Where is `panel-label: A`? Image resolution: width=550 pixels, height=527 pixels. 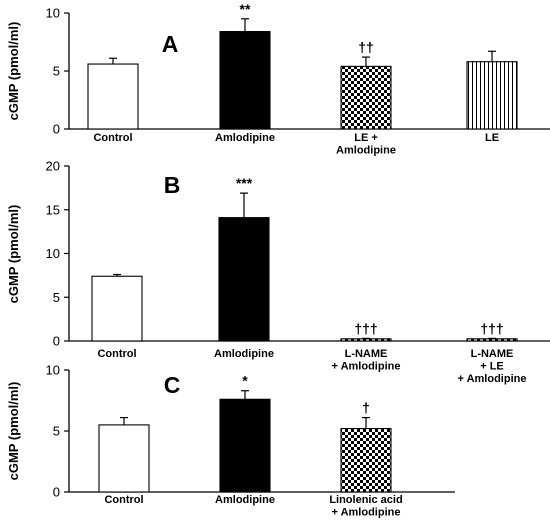
panel-label: A is located at coordinates (170, 44).